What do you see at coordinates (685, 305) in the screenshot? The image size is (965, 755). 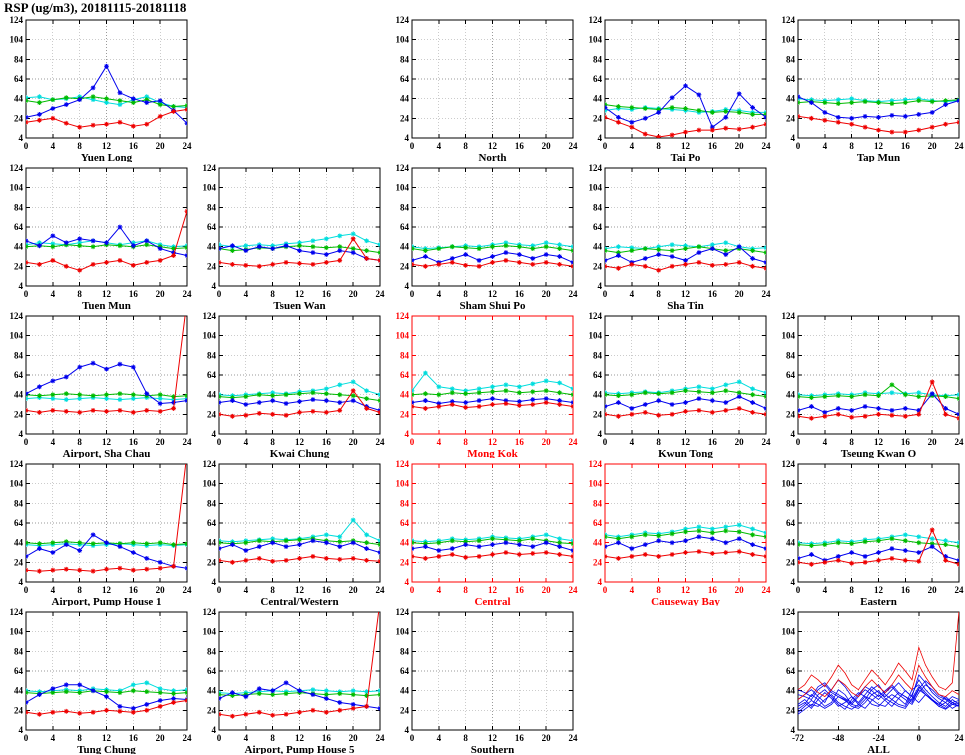 I see `chart-title-sha-tin: Sha Tin` at bounding box center [685, 305].